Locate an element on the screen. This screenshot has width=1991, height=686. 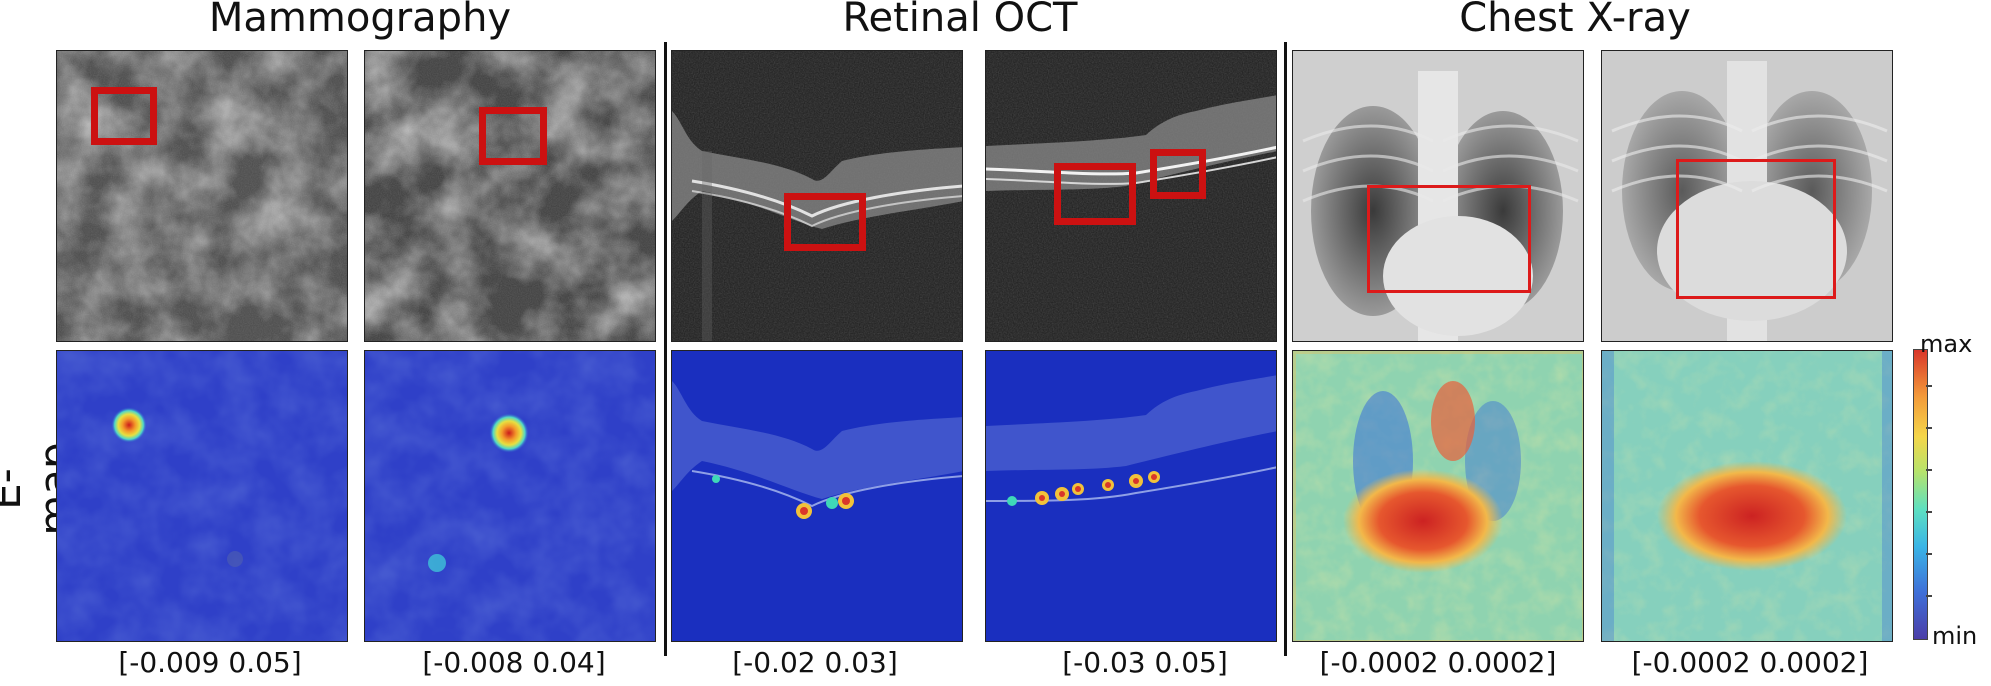
title-mammography: Mammography is located at coordinates (360, 20).